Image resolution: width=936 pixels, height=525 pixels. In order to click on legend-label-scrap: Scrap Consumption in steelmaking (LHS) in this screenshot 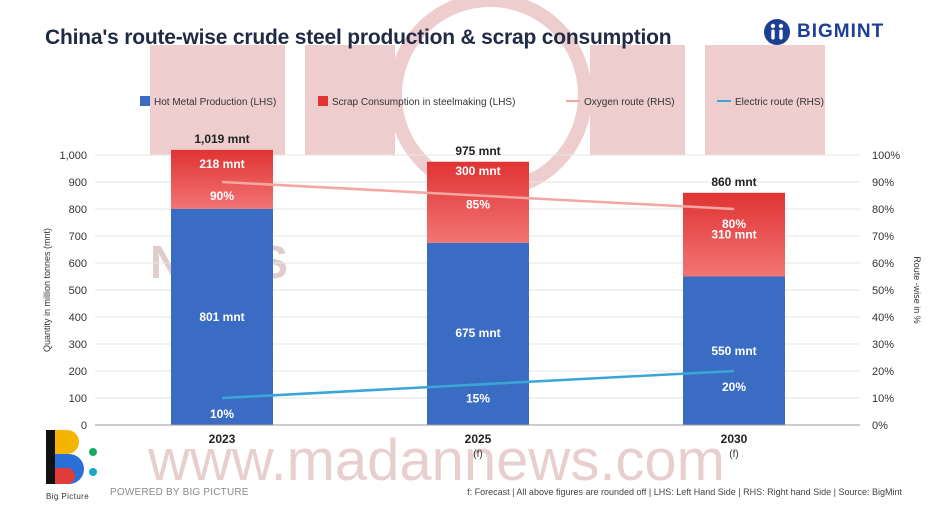, I will do `click(423, 102)`.